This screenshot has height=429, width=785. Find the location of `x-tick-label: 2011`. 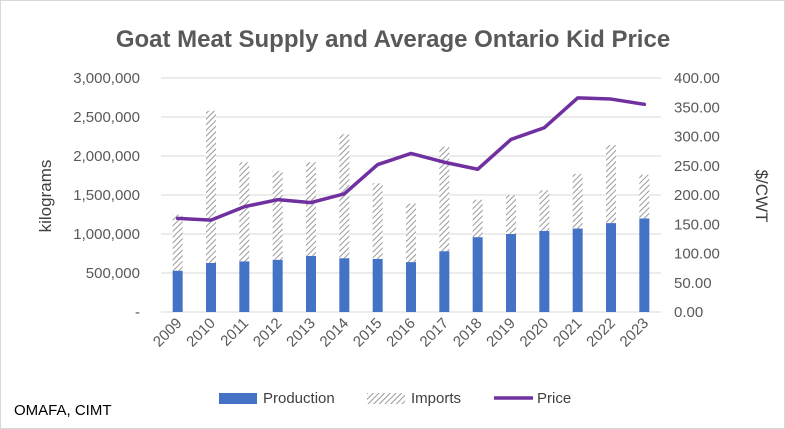

x-tick-label: 2011 is located at coordinates (234, 332).